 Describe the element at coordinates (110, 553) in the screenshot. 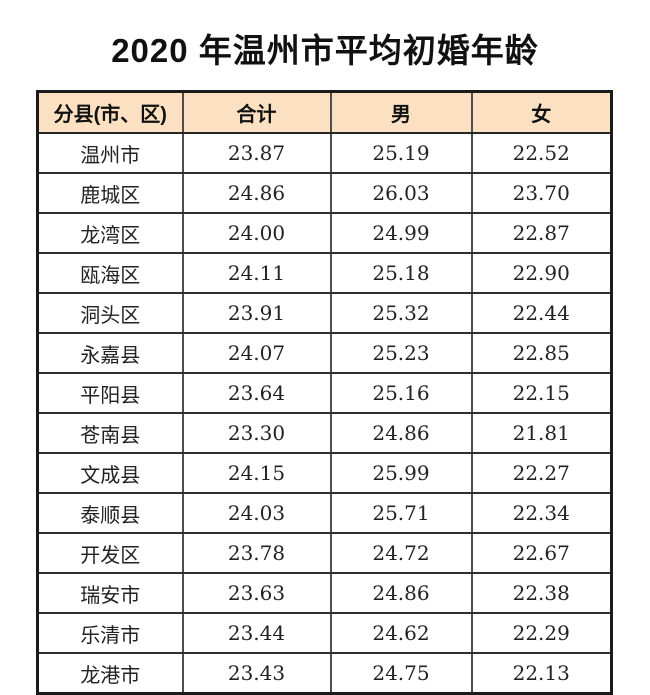

I see `cell-region: 开发区` at that location.